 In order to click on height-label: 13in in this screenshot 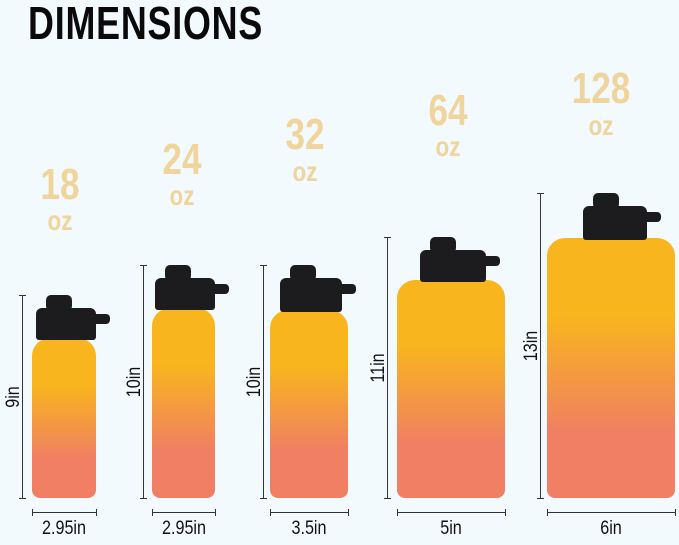, I will do `click(531, 345)`.